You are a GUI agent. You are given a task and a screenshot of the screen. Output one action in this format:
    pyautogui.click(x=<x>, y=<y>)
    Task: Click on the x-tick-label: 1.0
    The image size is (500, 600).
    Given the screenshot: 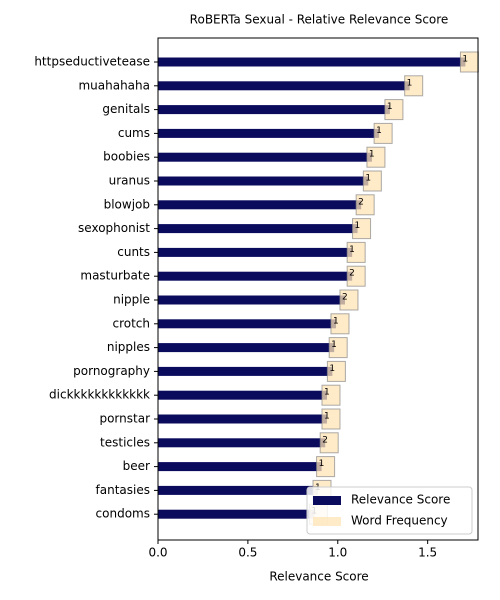 What is the action you would take?
    pyautogui.click(x=337, y=553)
    